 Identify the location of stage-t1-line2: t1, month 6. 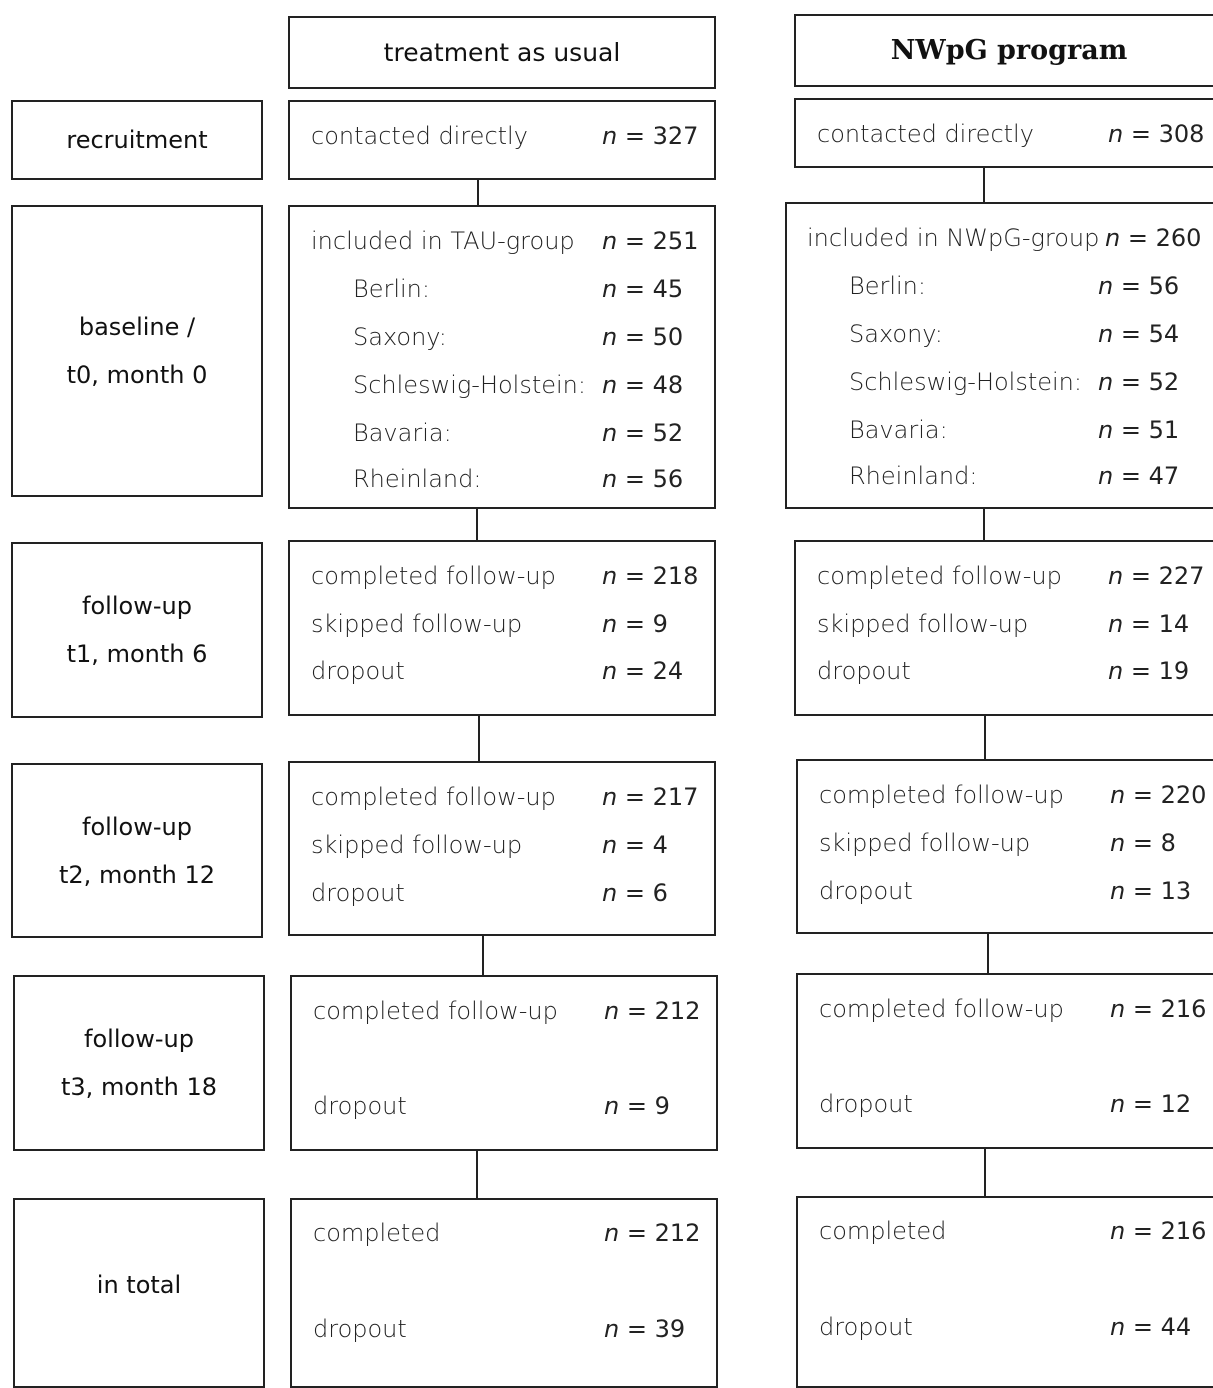
(137, 654).